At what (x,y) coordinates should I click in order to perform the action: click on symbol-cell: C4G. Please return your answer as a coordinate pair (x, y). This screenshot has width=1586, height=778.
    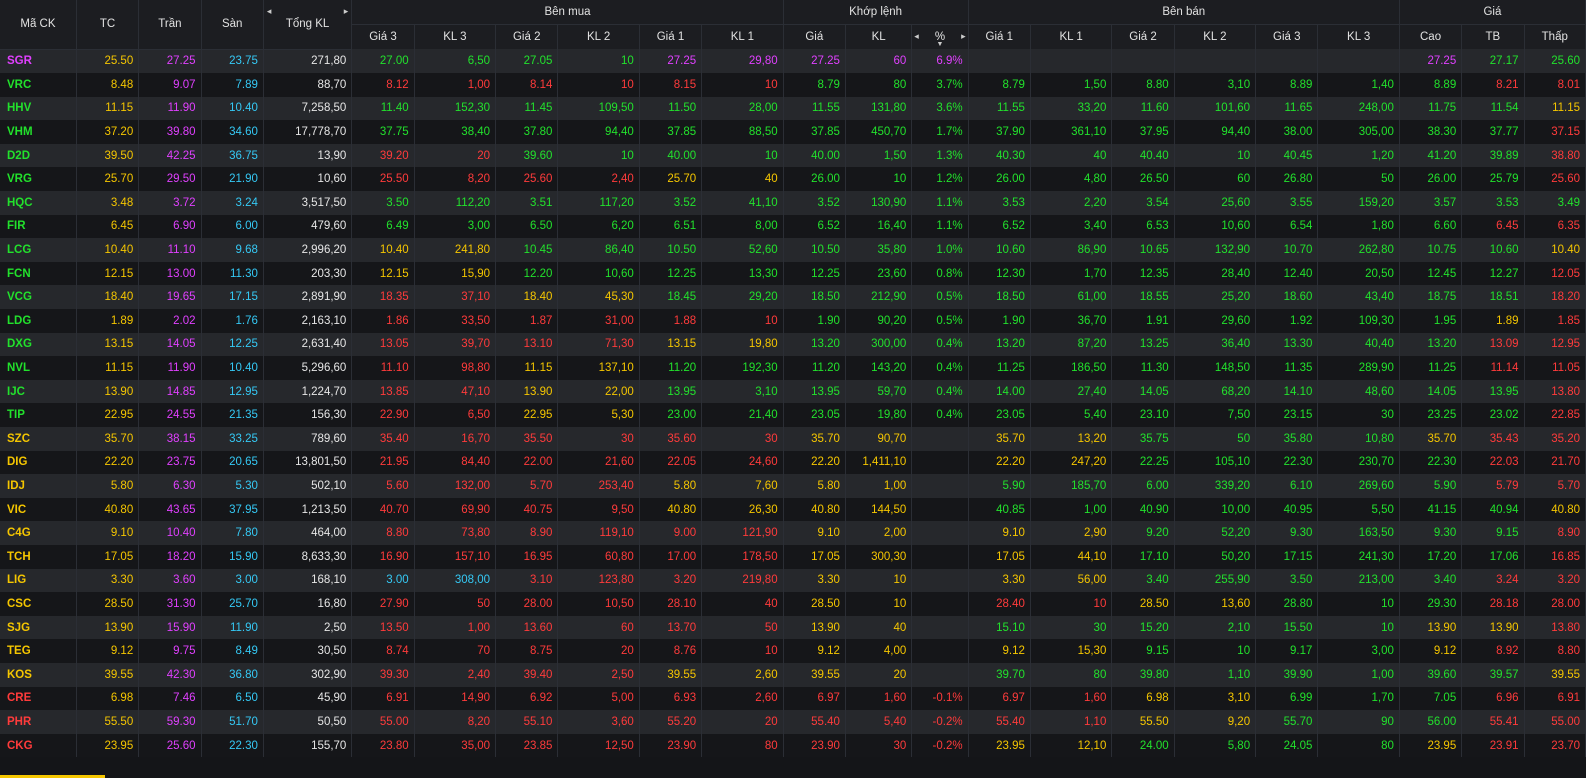
    Looking at the image, I should click on (38, 533).